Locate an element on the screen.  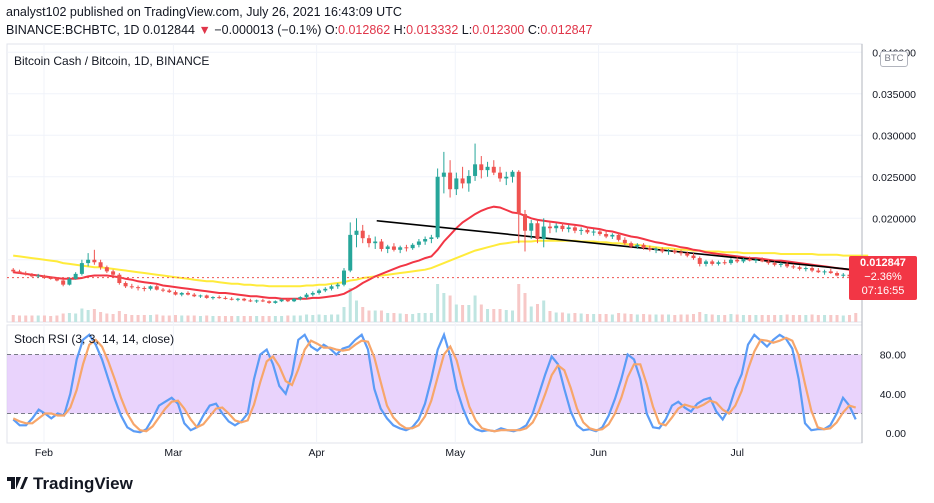
close-value: 0.012847 is located at coordinates (566, 30).